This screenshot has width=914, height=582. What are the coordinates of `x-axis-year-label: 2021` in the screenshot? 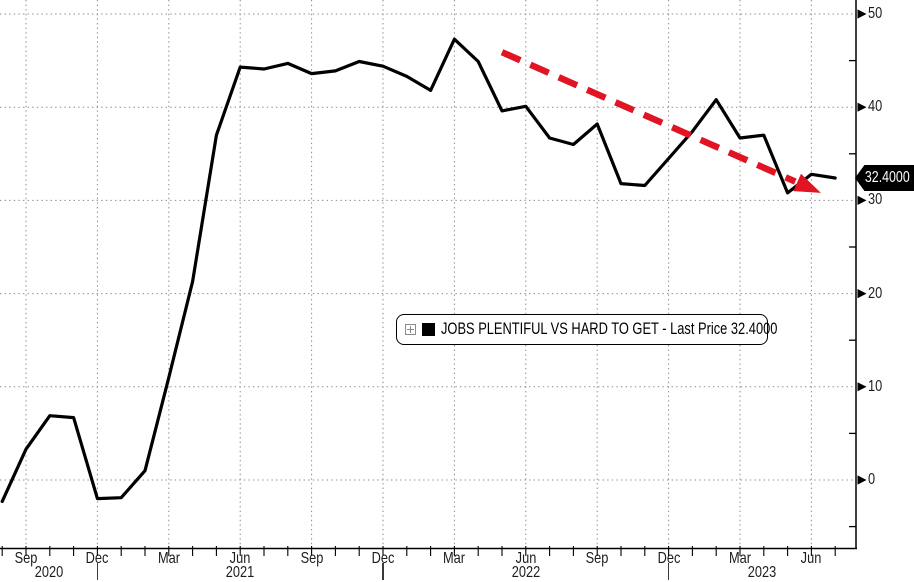 It's located at (240, 572).